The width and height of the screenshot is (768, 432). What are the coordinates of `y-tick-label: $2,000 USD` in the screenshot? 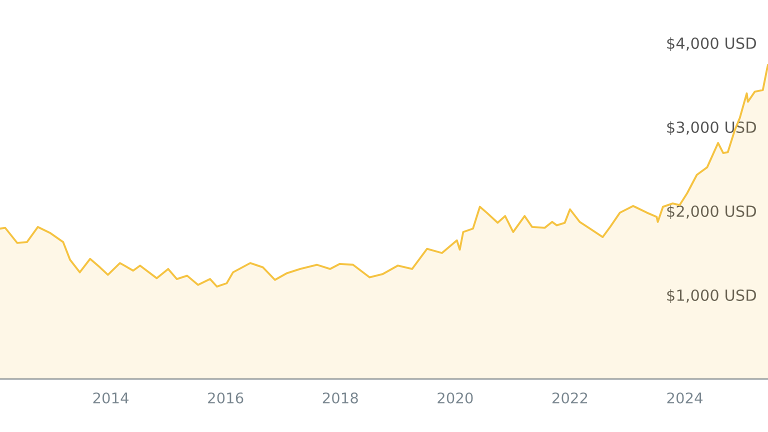 It's located at (711, 212).